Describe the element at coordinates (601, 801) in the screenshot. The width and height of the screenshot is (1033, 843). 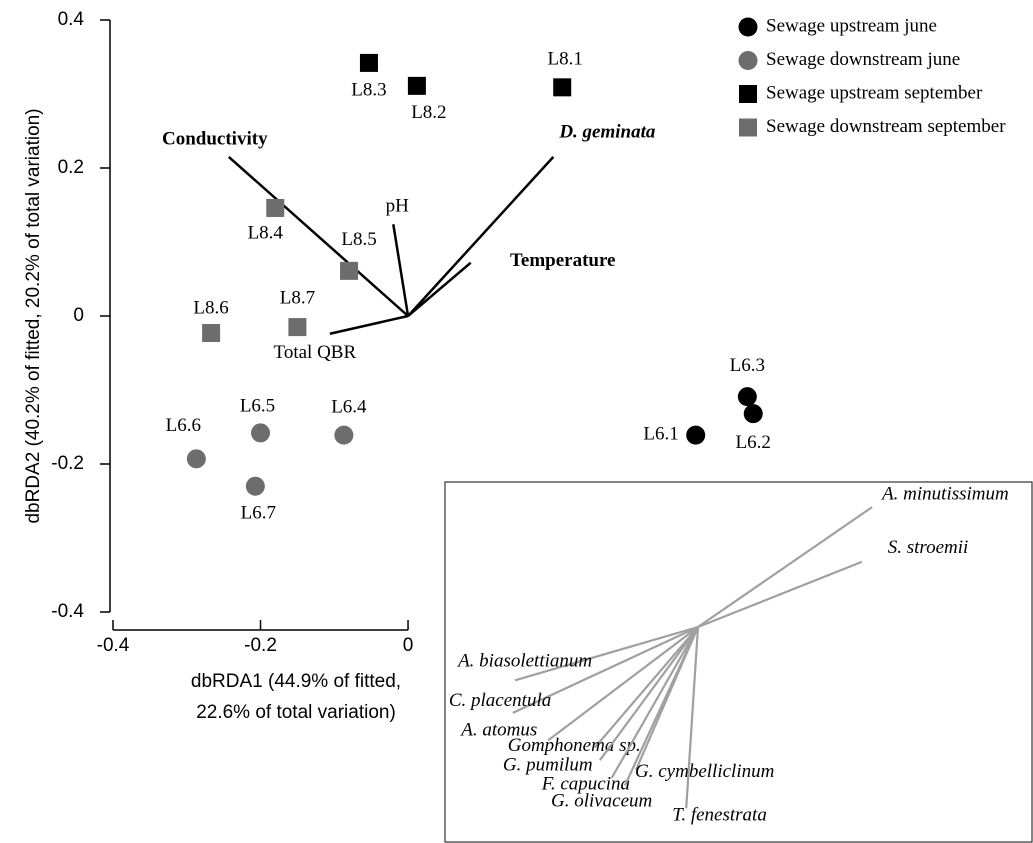
I see `inset-label: G. olivaceum` at that location.